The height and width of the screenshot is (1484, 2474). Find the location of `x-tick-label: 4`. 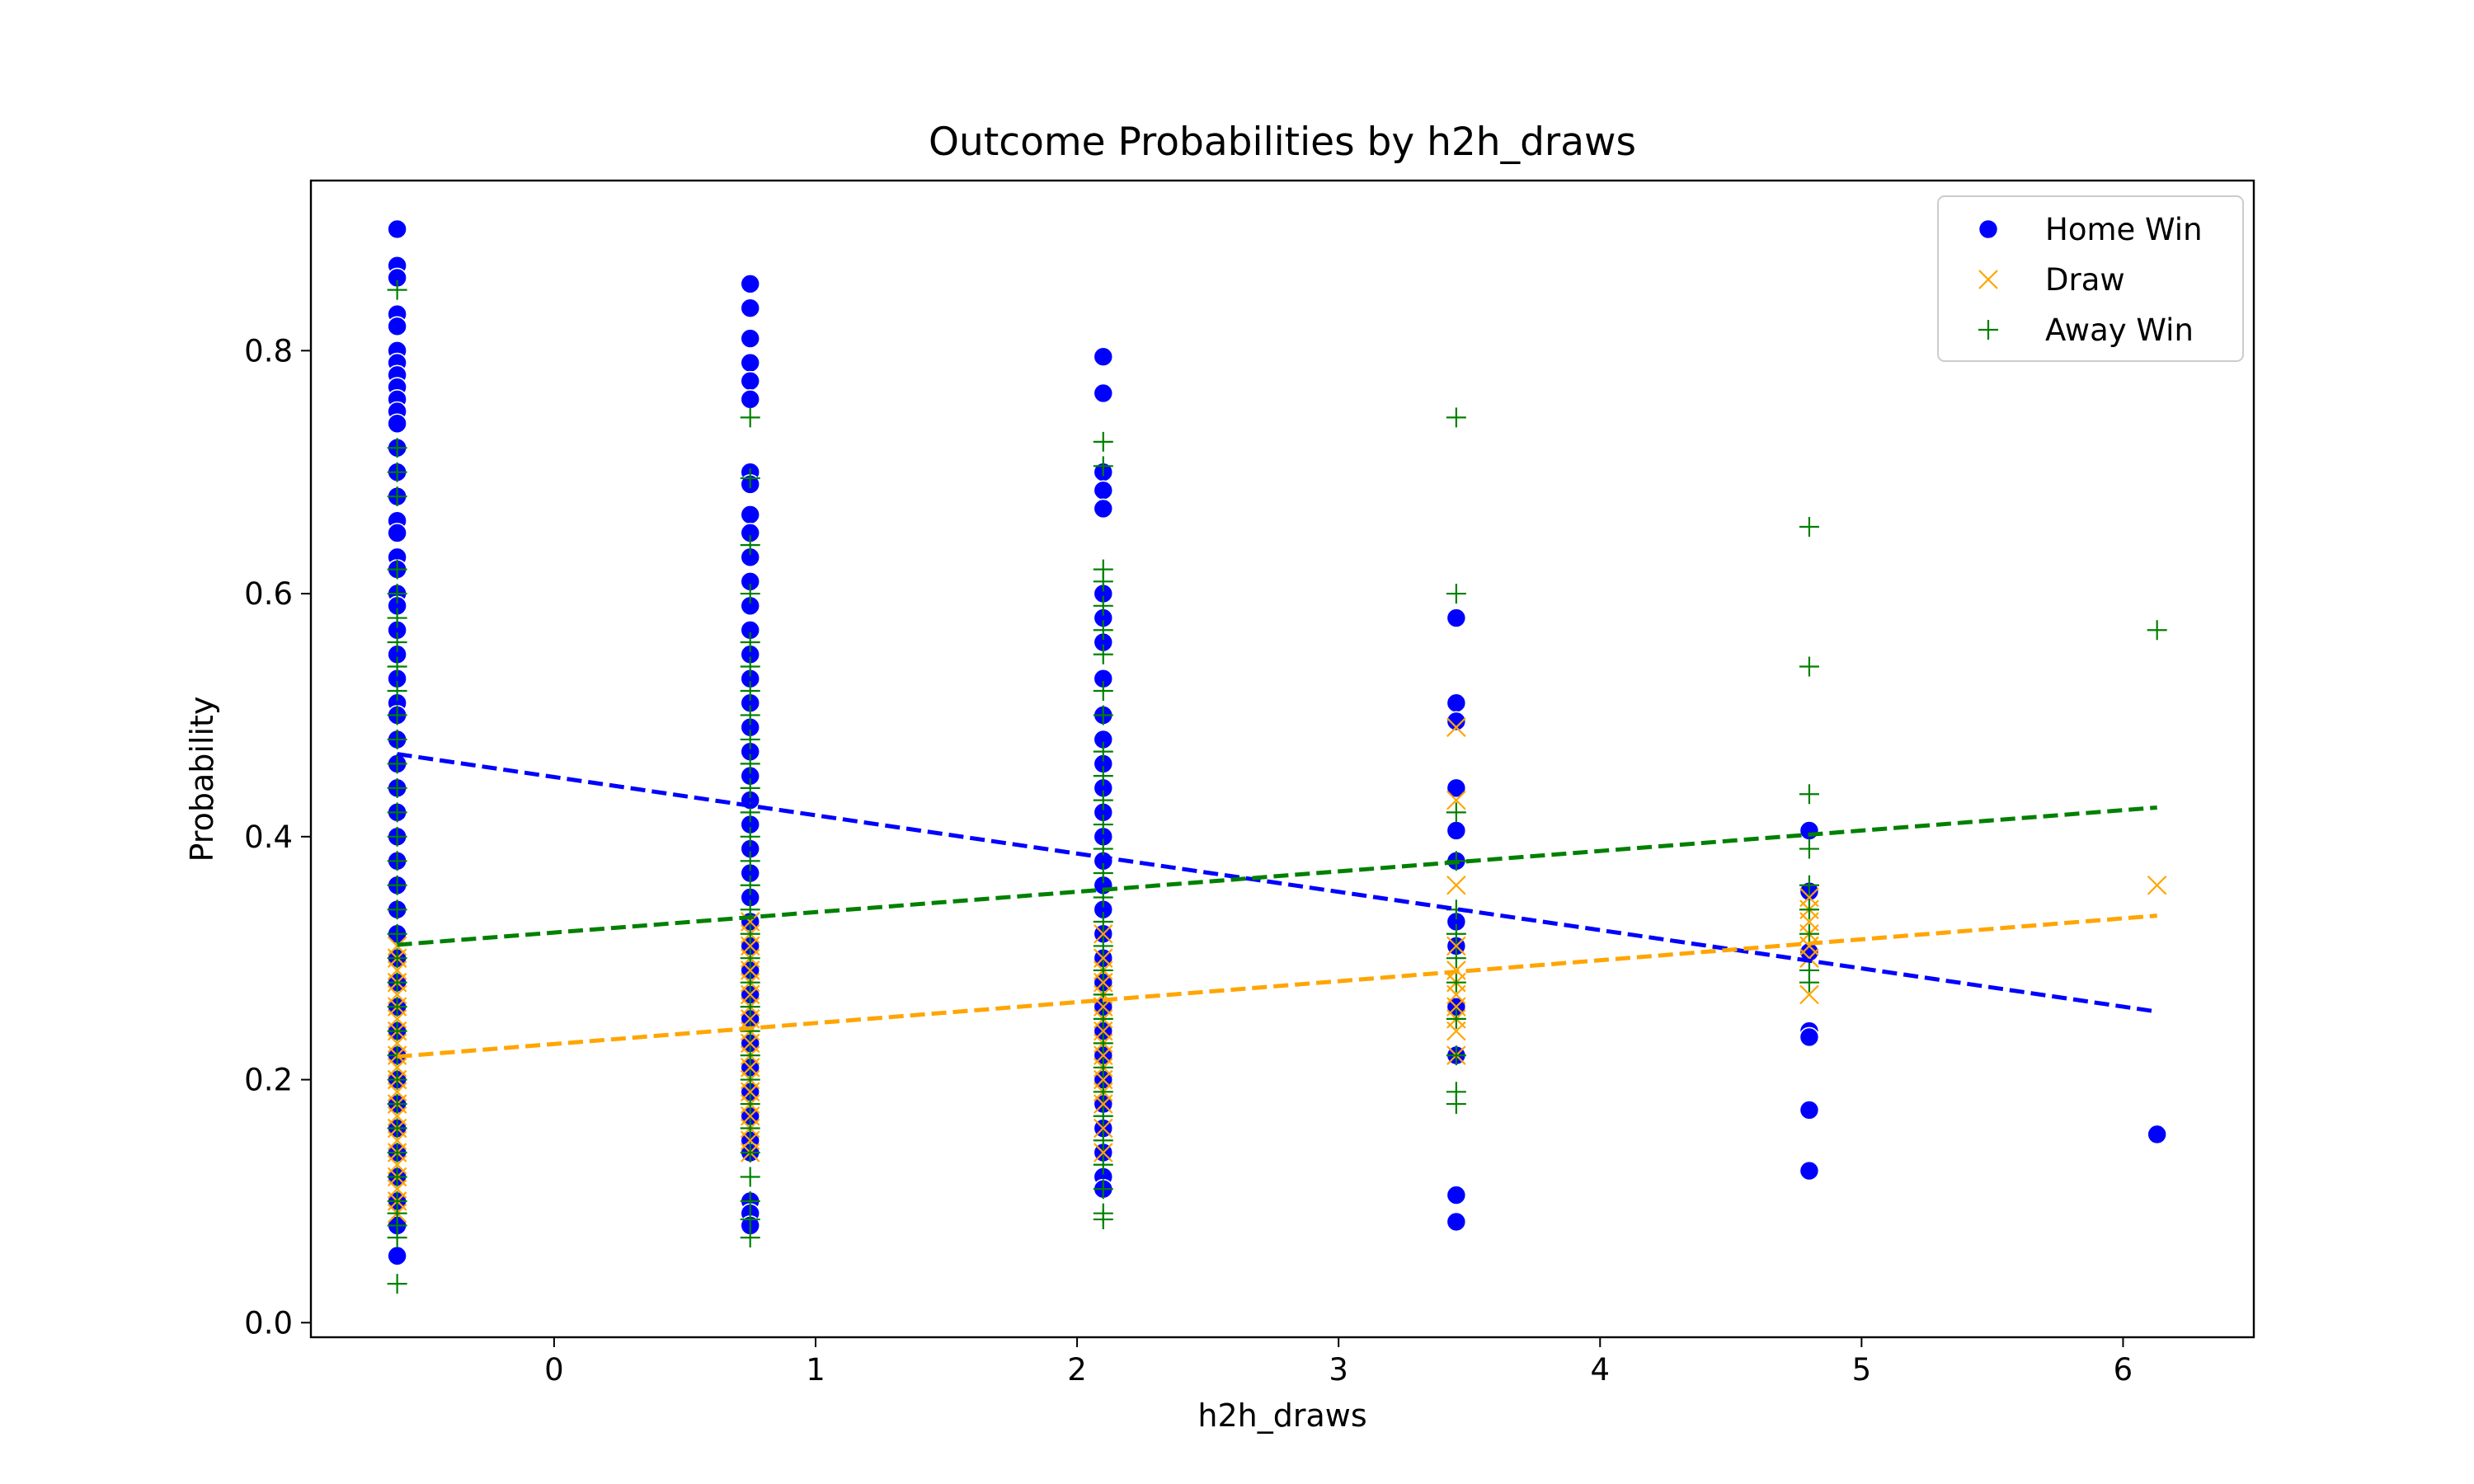

x-tick-label: 4 is located at coordinates (1600, 1370).